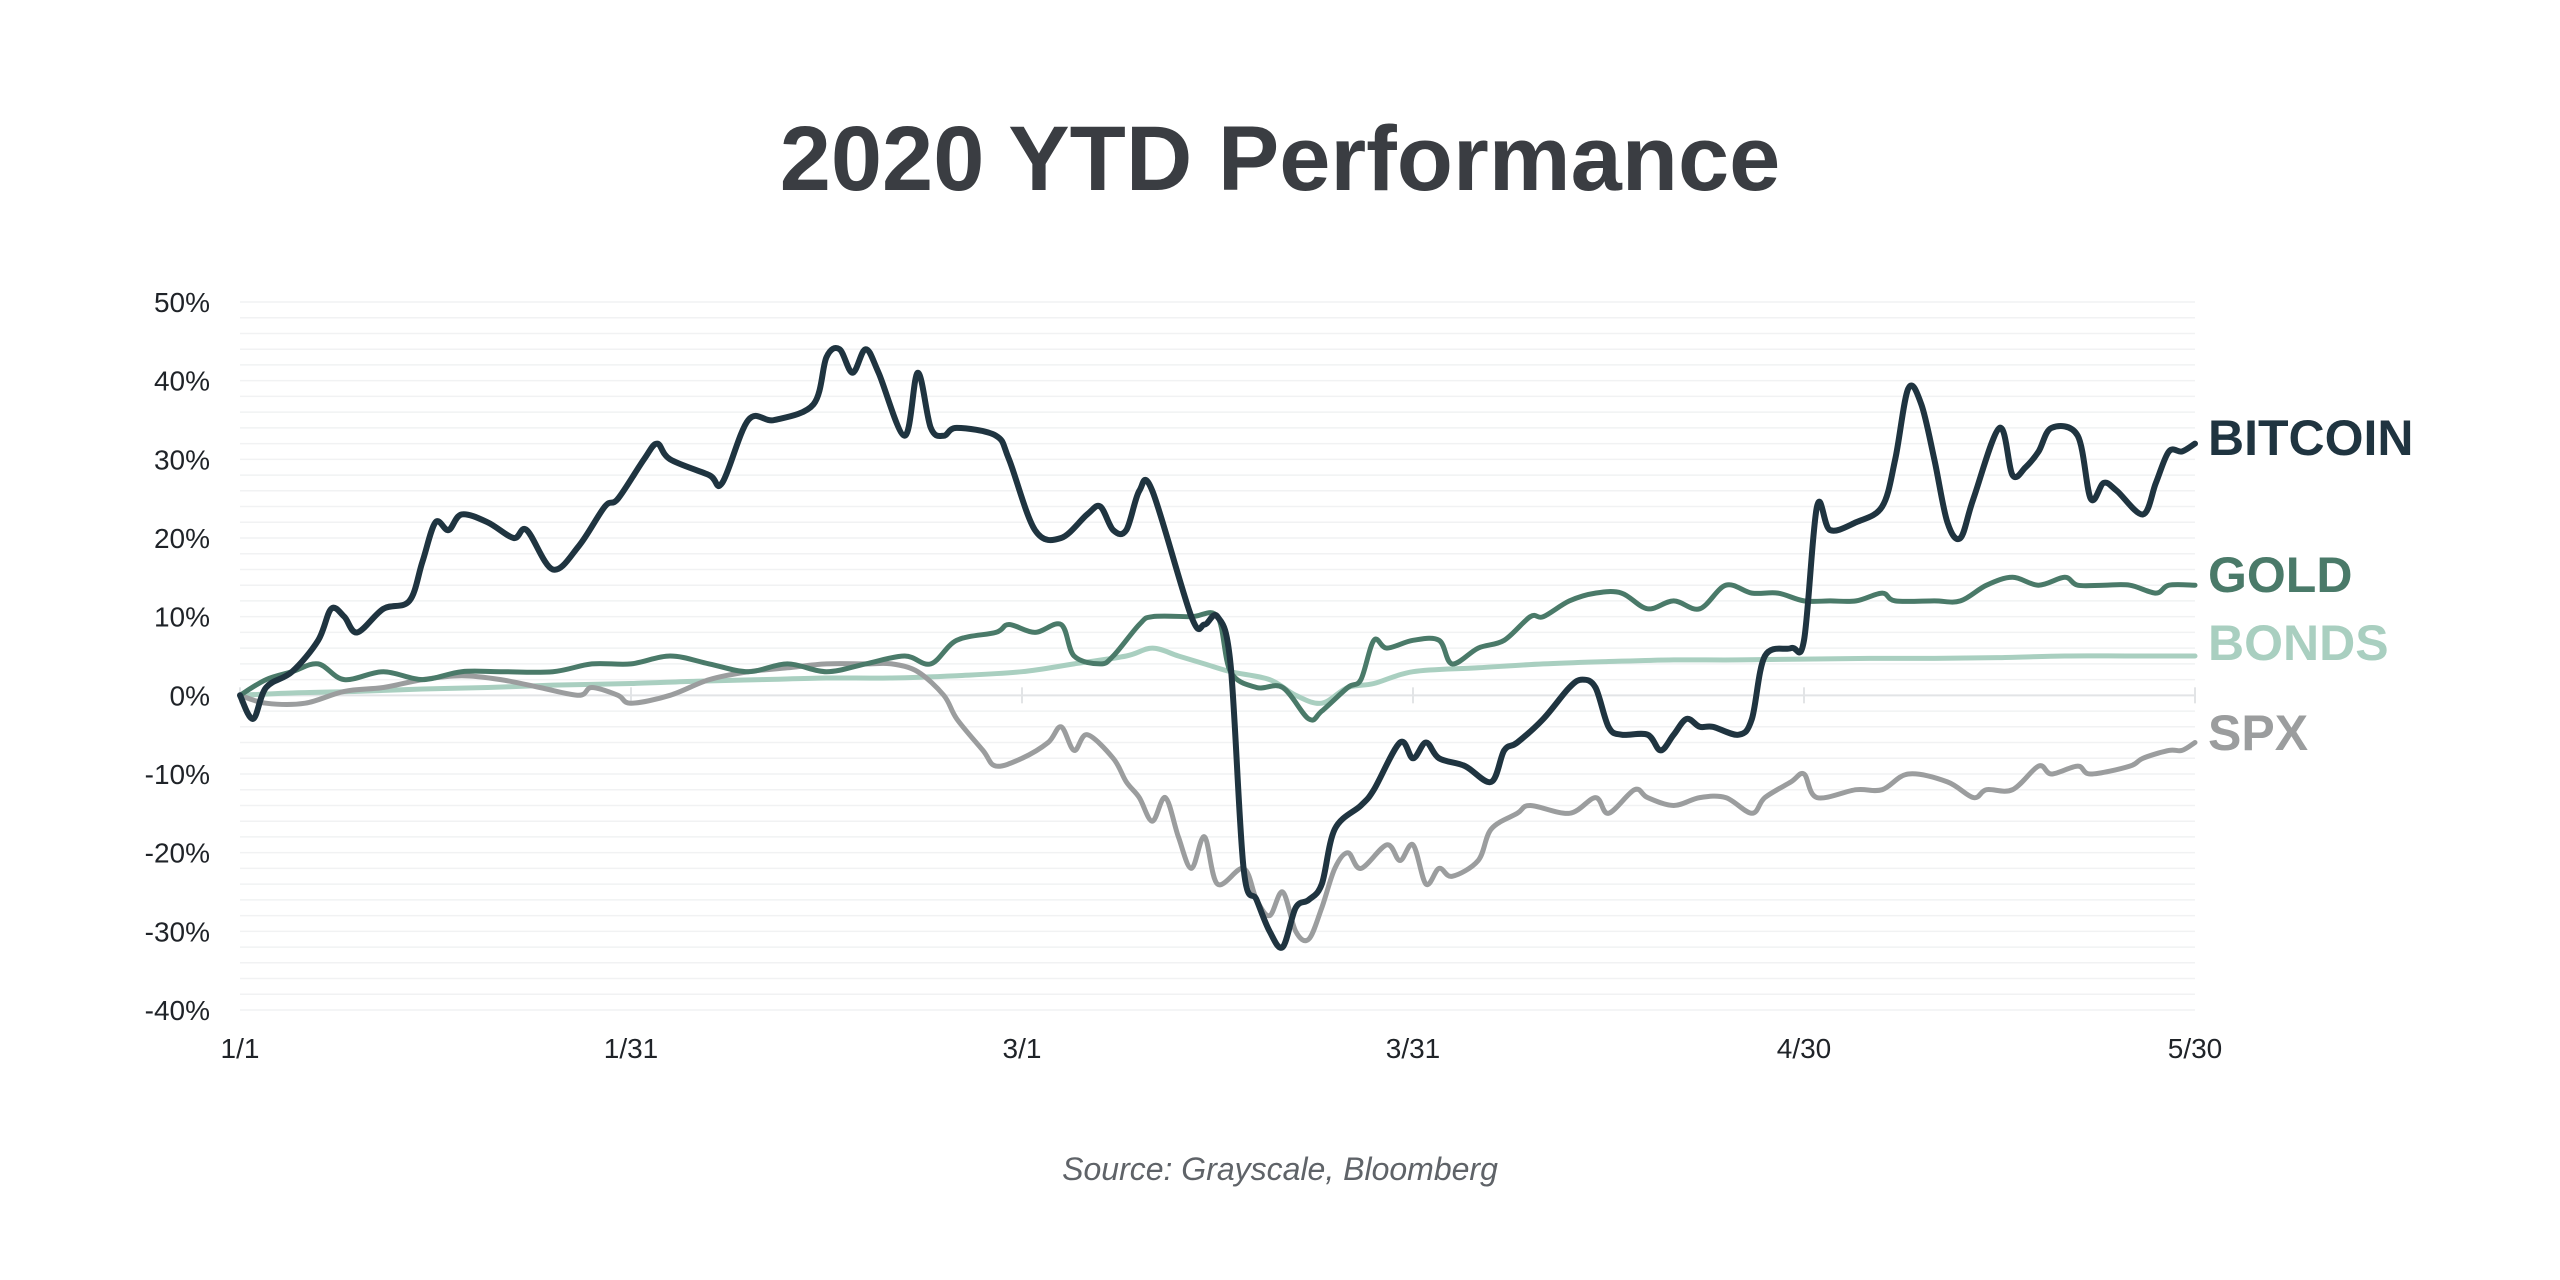 Image resolution: width=2560 pixels, height=1280 pixels. I want to click on x-tick-label: 4/30, so click(1804, 1048).